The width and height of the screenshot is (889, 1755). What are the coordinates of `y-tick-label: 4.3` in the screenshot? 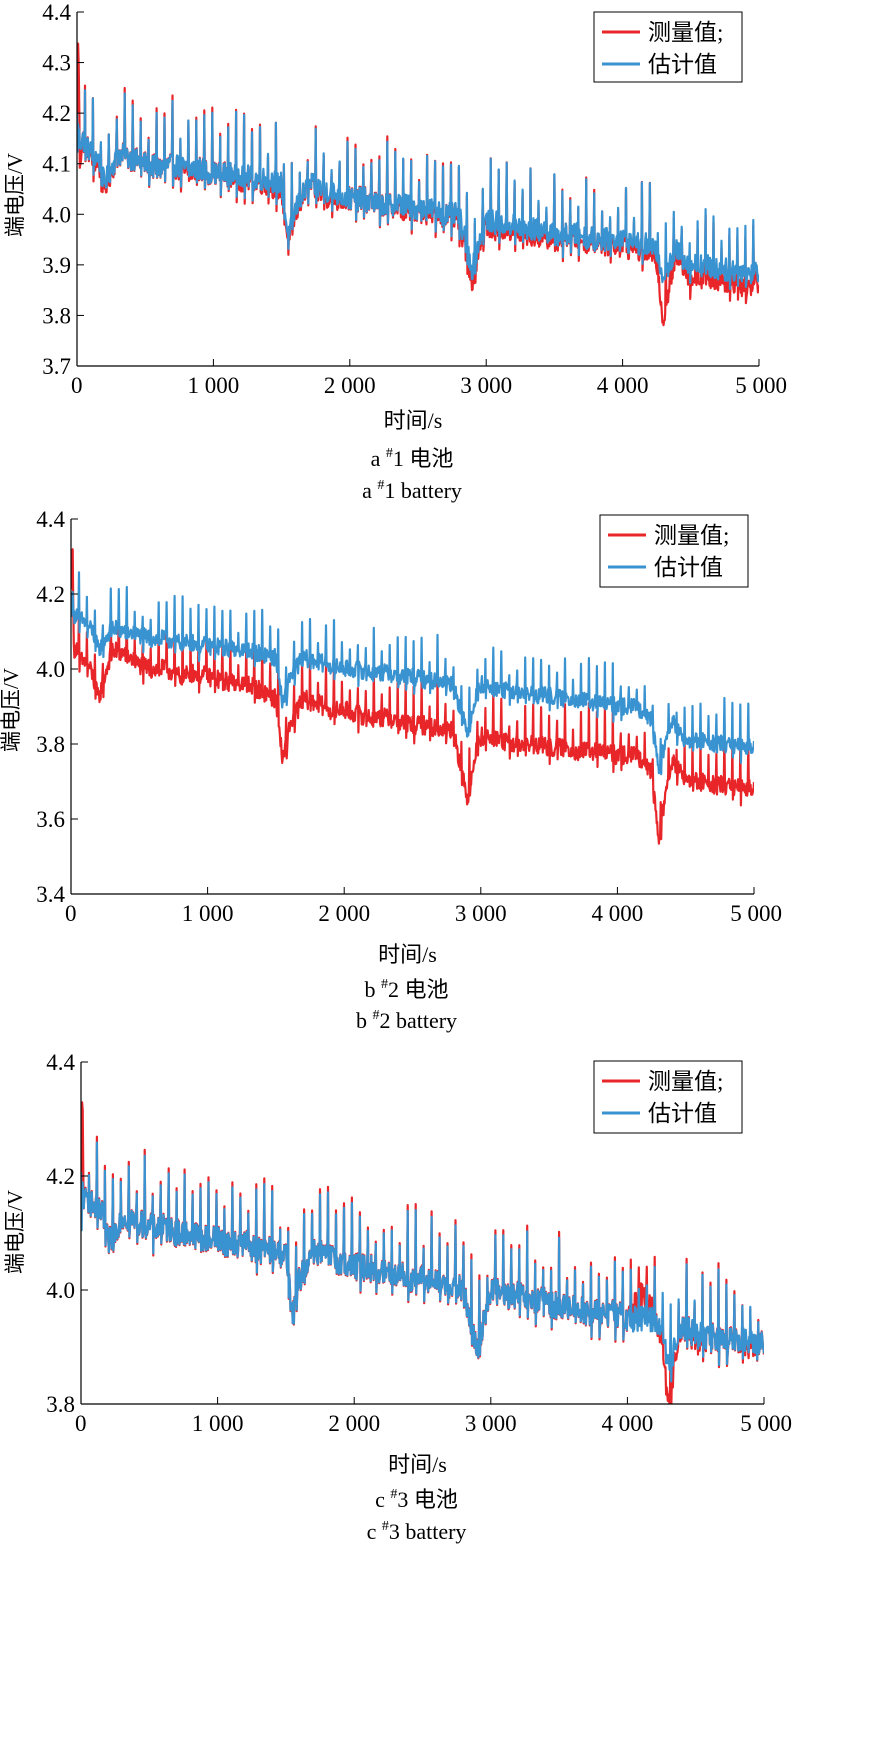 It's located at (56, 63).